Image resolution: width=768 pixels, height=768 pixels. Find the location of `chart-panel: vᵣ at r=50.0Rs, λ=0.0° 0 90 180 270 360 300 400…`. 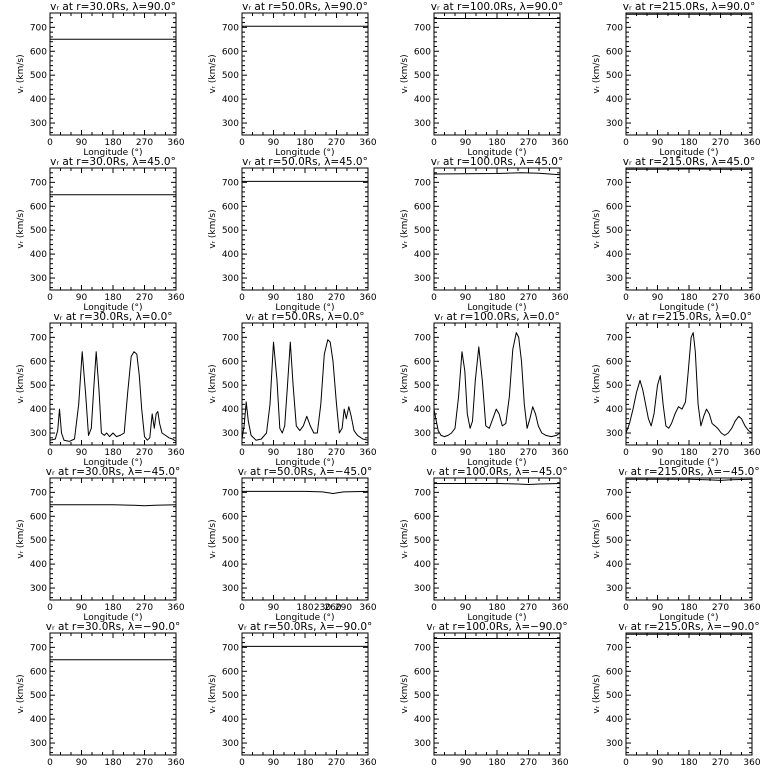

chart-panel: vᵣ at r=50.0Rs, λ=0.0° 0 90 180 270 360 300 400… is located at coordinates (292, 389).